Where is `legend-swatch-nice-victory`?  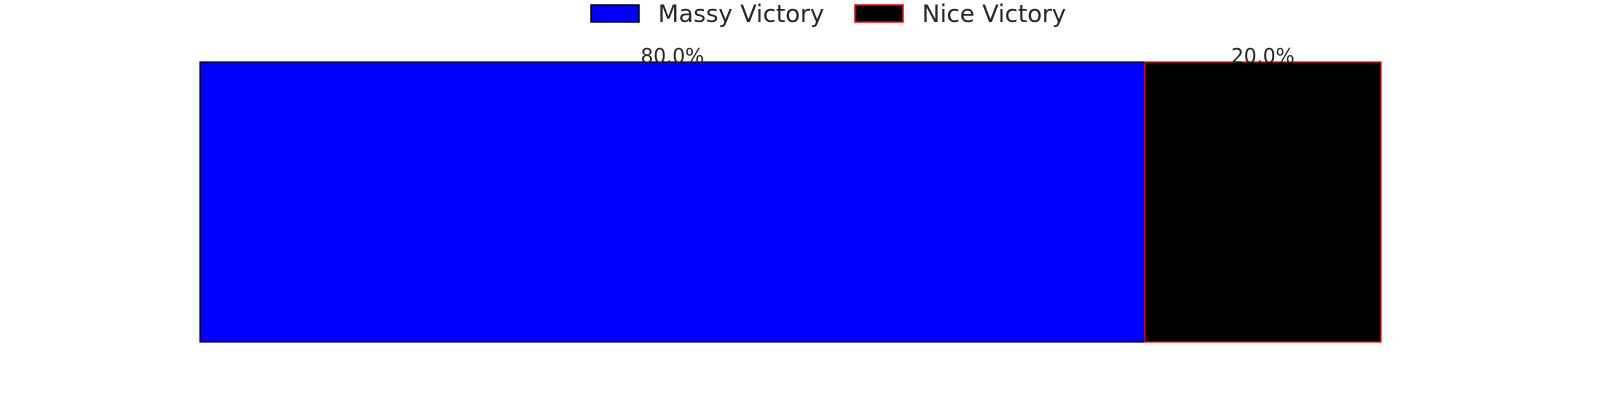 legend-swatch-nice-victory is located at coordinates (879, 13).